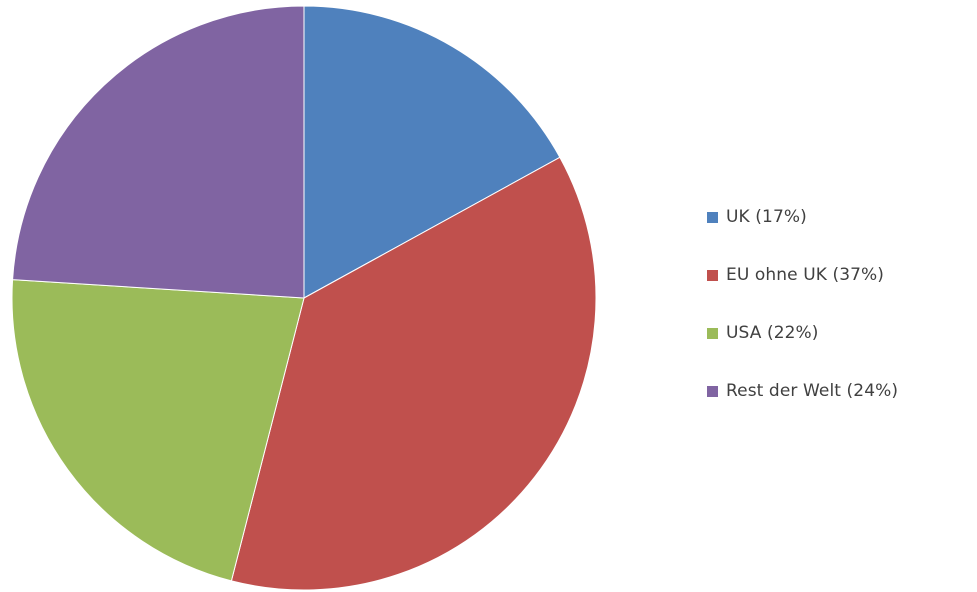 The width and height of the screenshot is (977, 592). Describe the element at coordinates (712, 391) in the screenshot. I see `legend-swatch-rest-der-welt` at that location.